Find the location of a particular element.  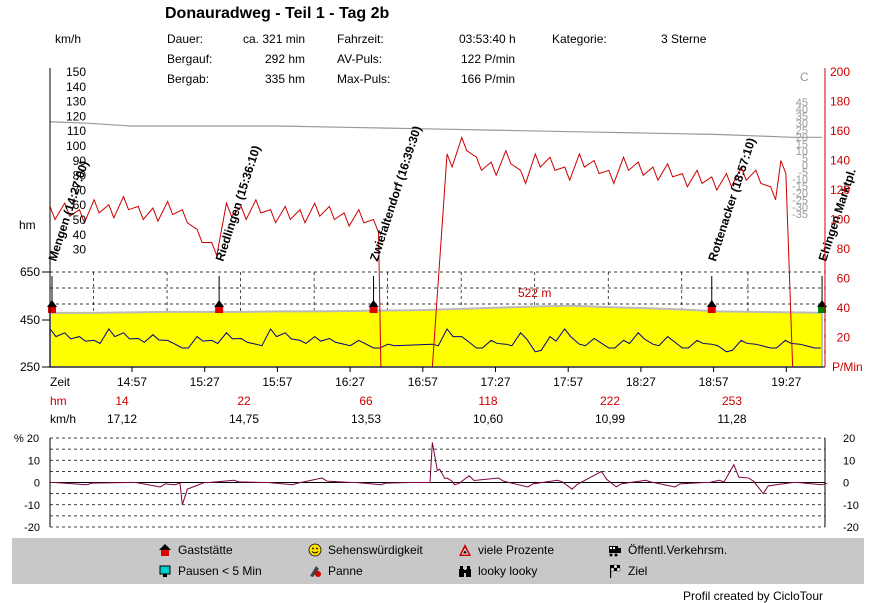

temperature-tick-label: 20 is located at coordinates (802, 138).